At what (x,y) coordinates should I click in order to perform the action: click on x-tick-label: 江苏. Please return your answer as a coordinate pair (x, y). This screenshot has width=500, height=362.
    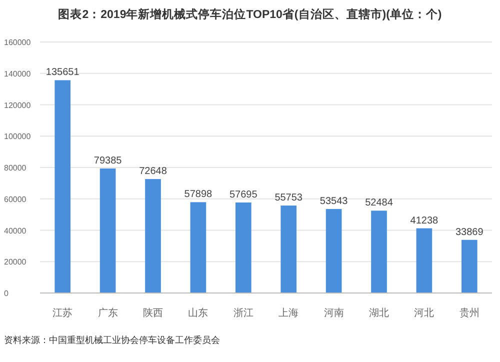
    Looking at the image, I should click on (62, 313).